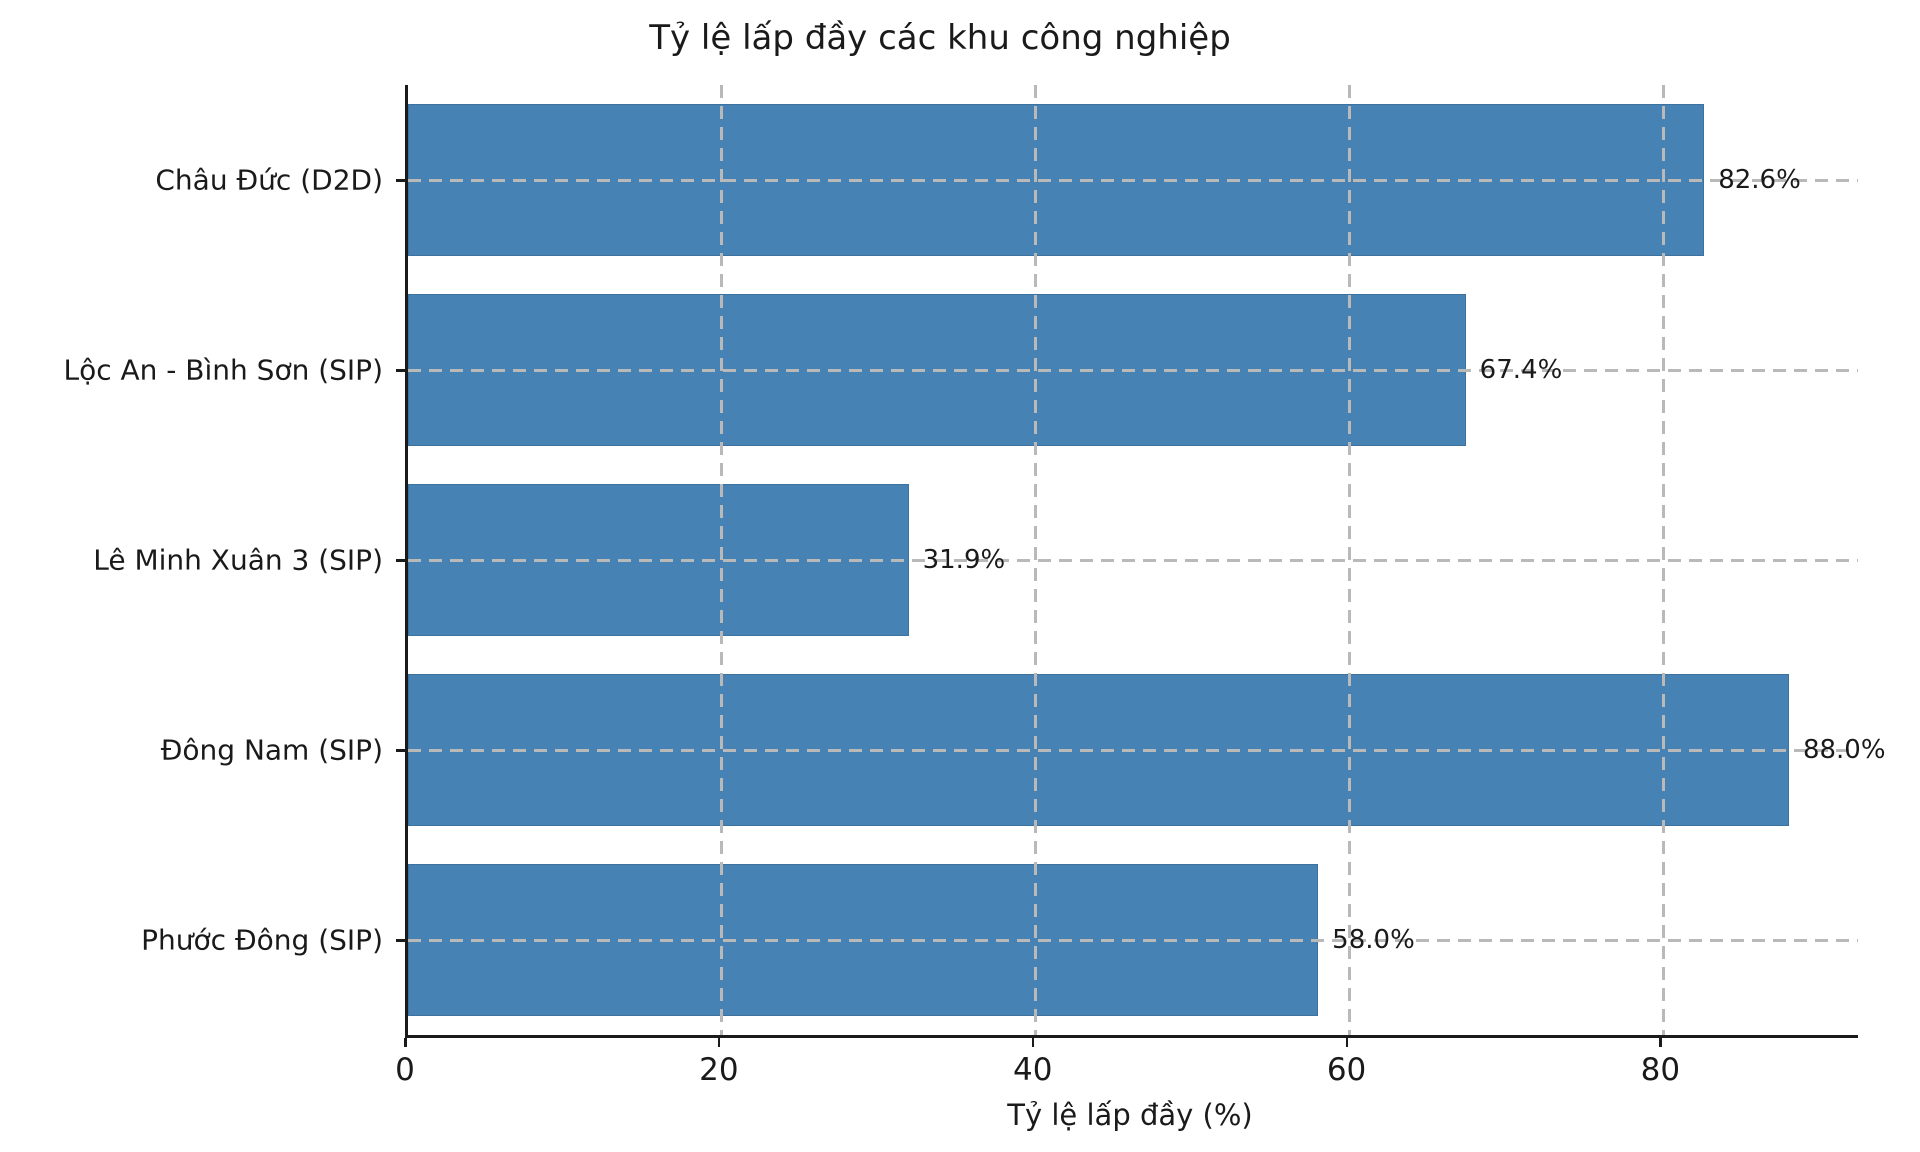  What do you see at coordinates (1373, 940) in the screenshot?
I see `bar-value-label: 58.0%` at bounding box center [1373, 940].